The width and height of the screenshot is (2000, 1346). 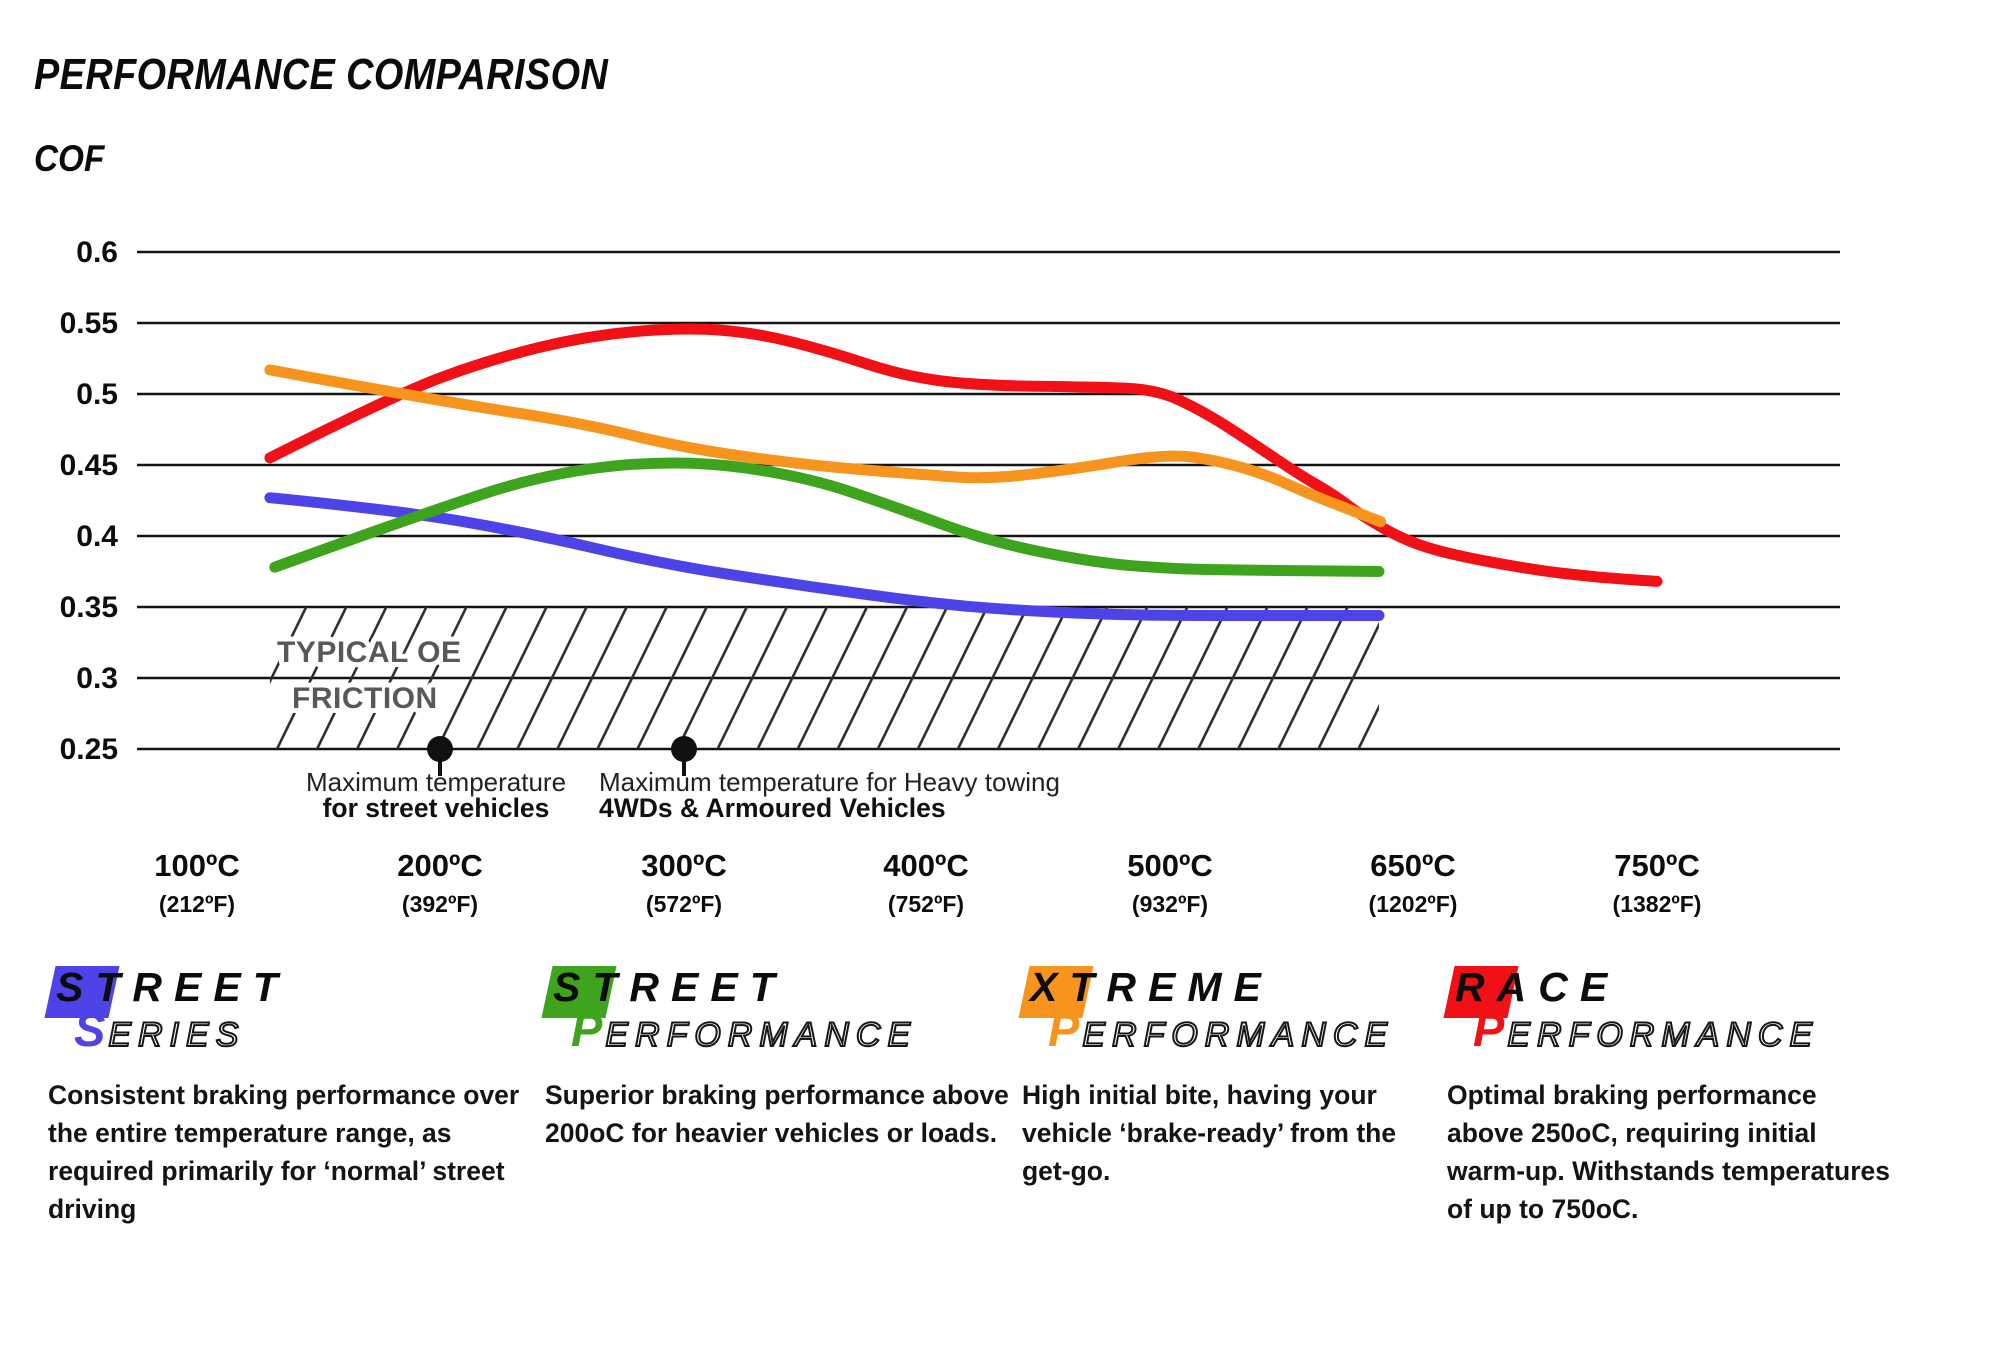 What do you see at coordinates (97, 252) in the screenshot?
I see `y-tick-label: 0.6` at bounding box center [97, 252].